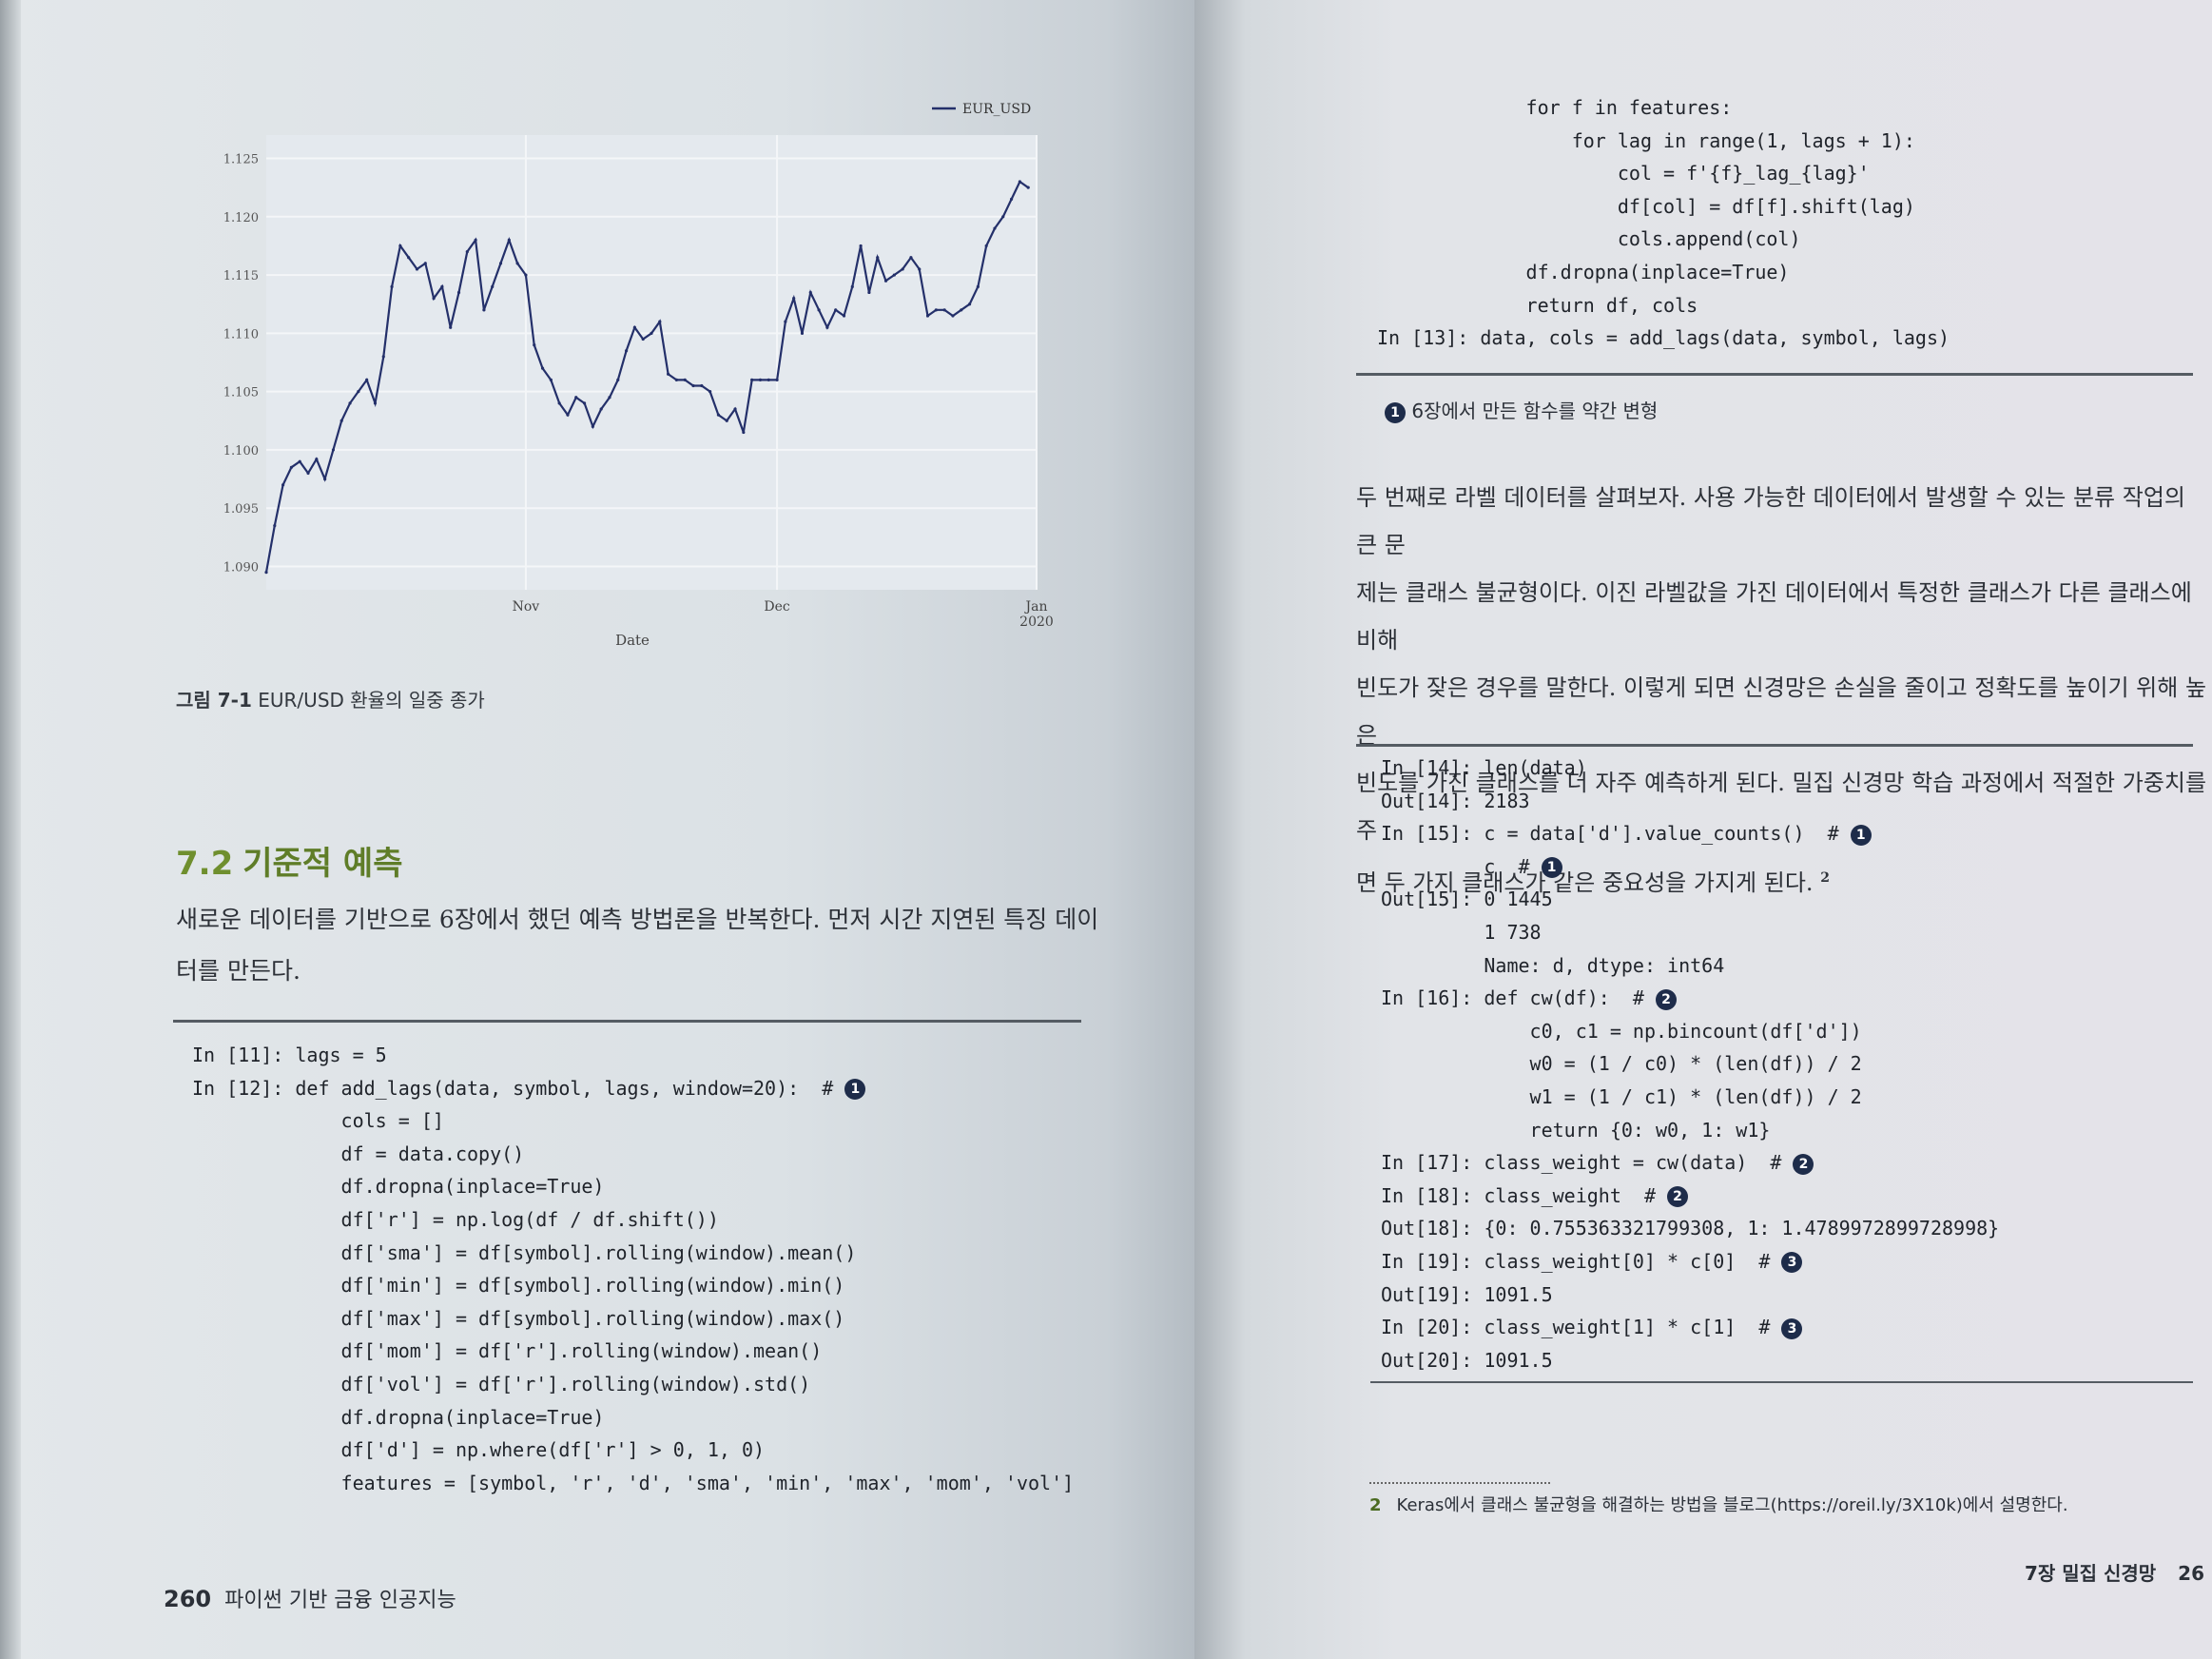 The image size is (2212, 1659). Describe the element at coordinates (1690, 1327) in the screenshot. I see `code-line: In [20]: class_weight[1] * c[1] # 3` at that location.